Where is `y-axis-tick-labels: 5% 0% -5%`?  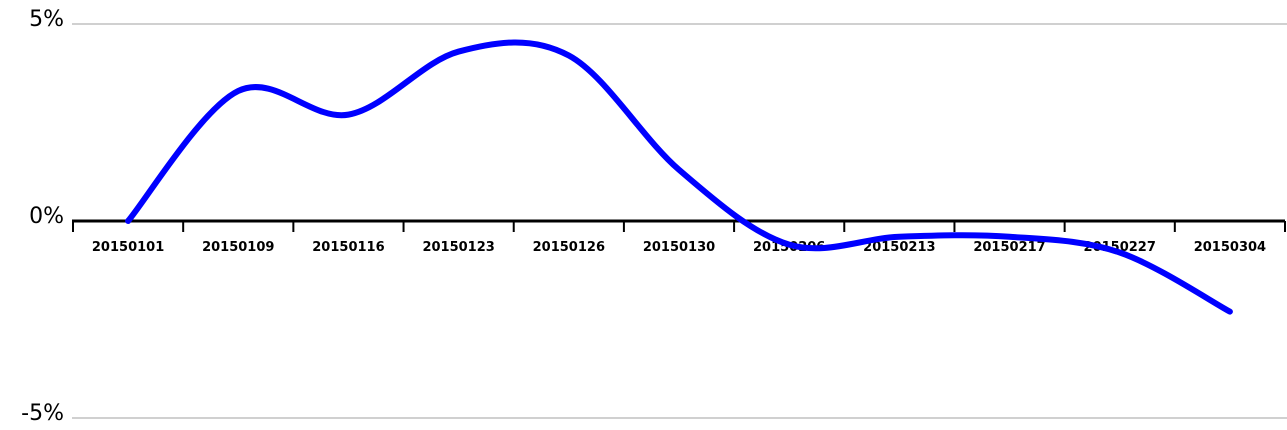 y-axis-tick-labels: 5% 0% -5% is located at coordinates (42, 216).